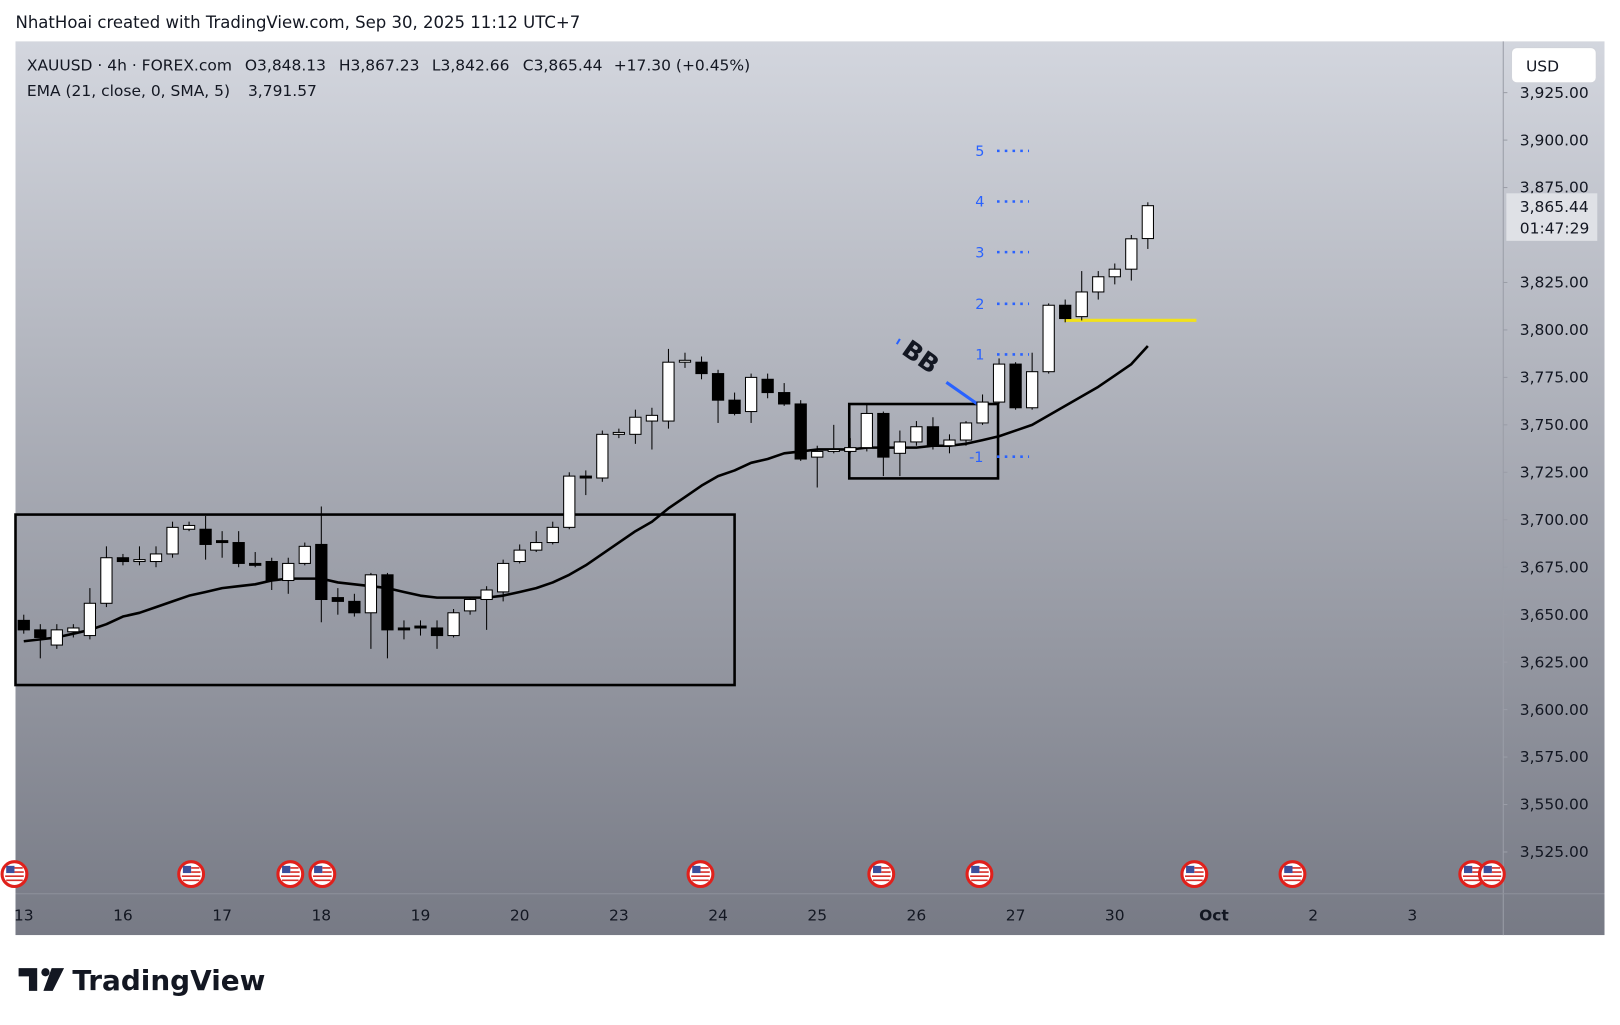 This screenshot has height=1025, width=1620. Describe the element at coordinates (222, 916) in the screenshot. I see `x-tick-label: 17` at that location.